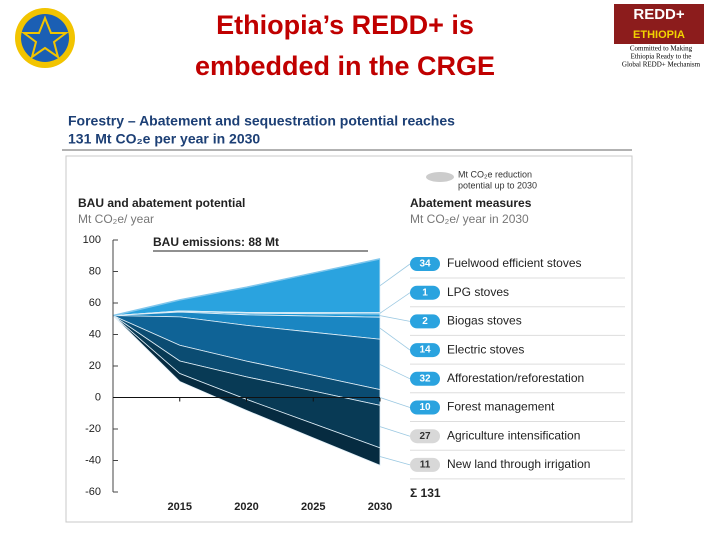 This screenshot has width=720, height=545. I want to click on value-label: 2, so click(425, 321).